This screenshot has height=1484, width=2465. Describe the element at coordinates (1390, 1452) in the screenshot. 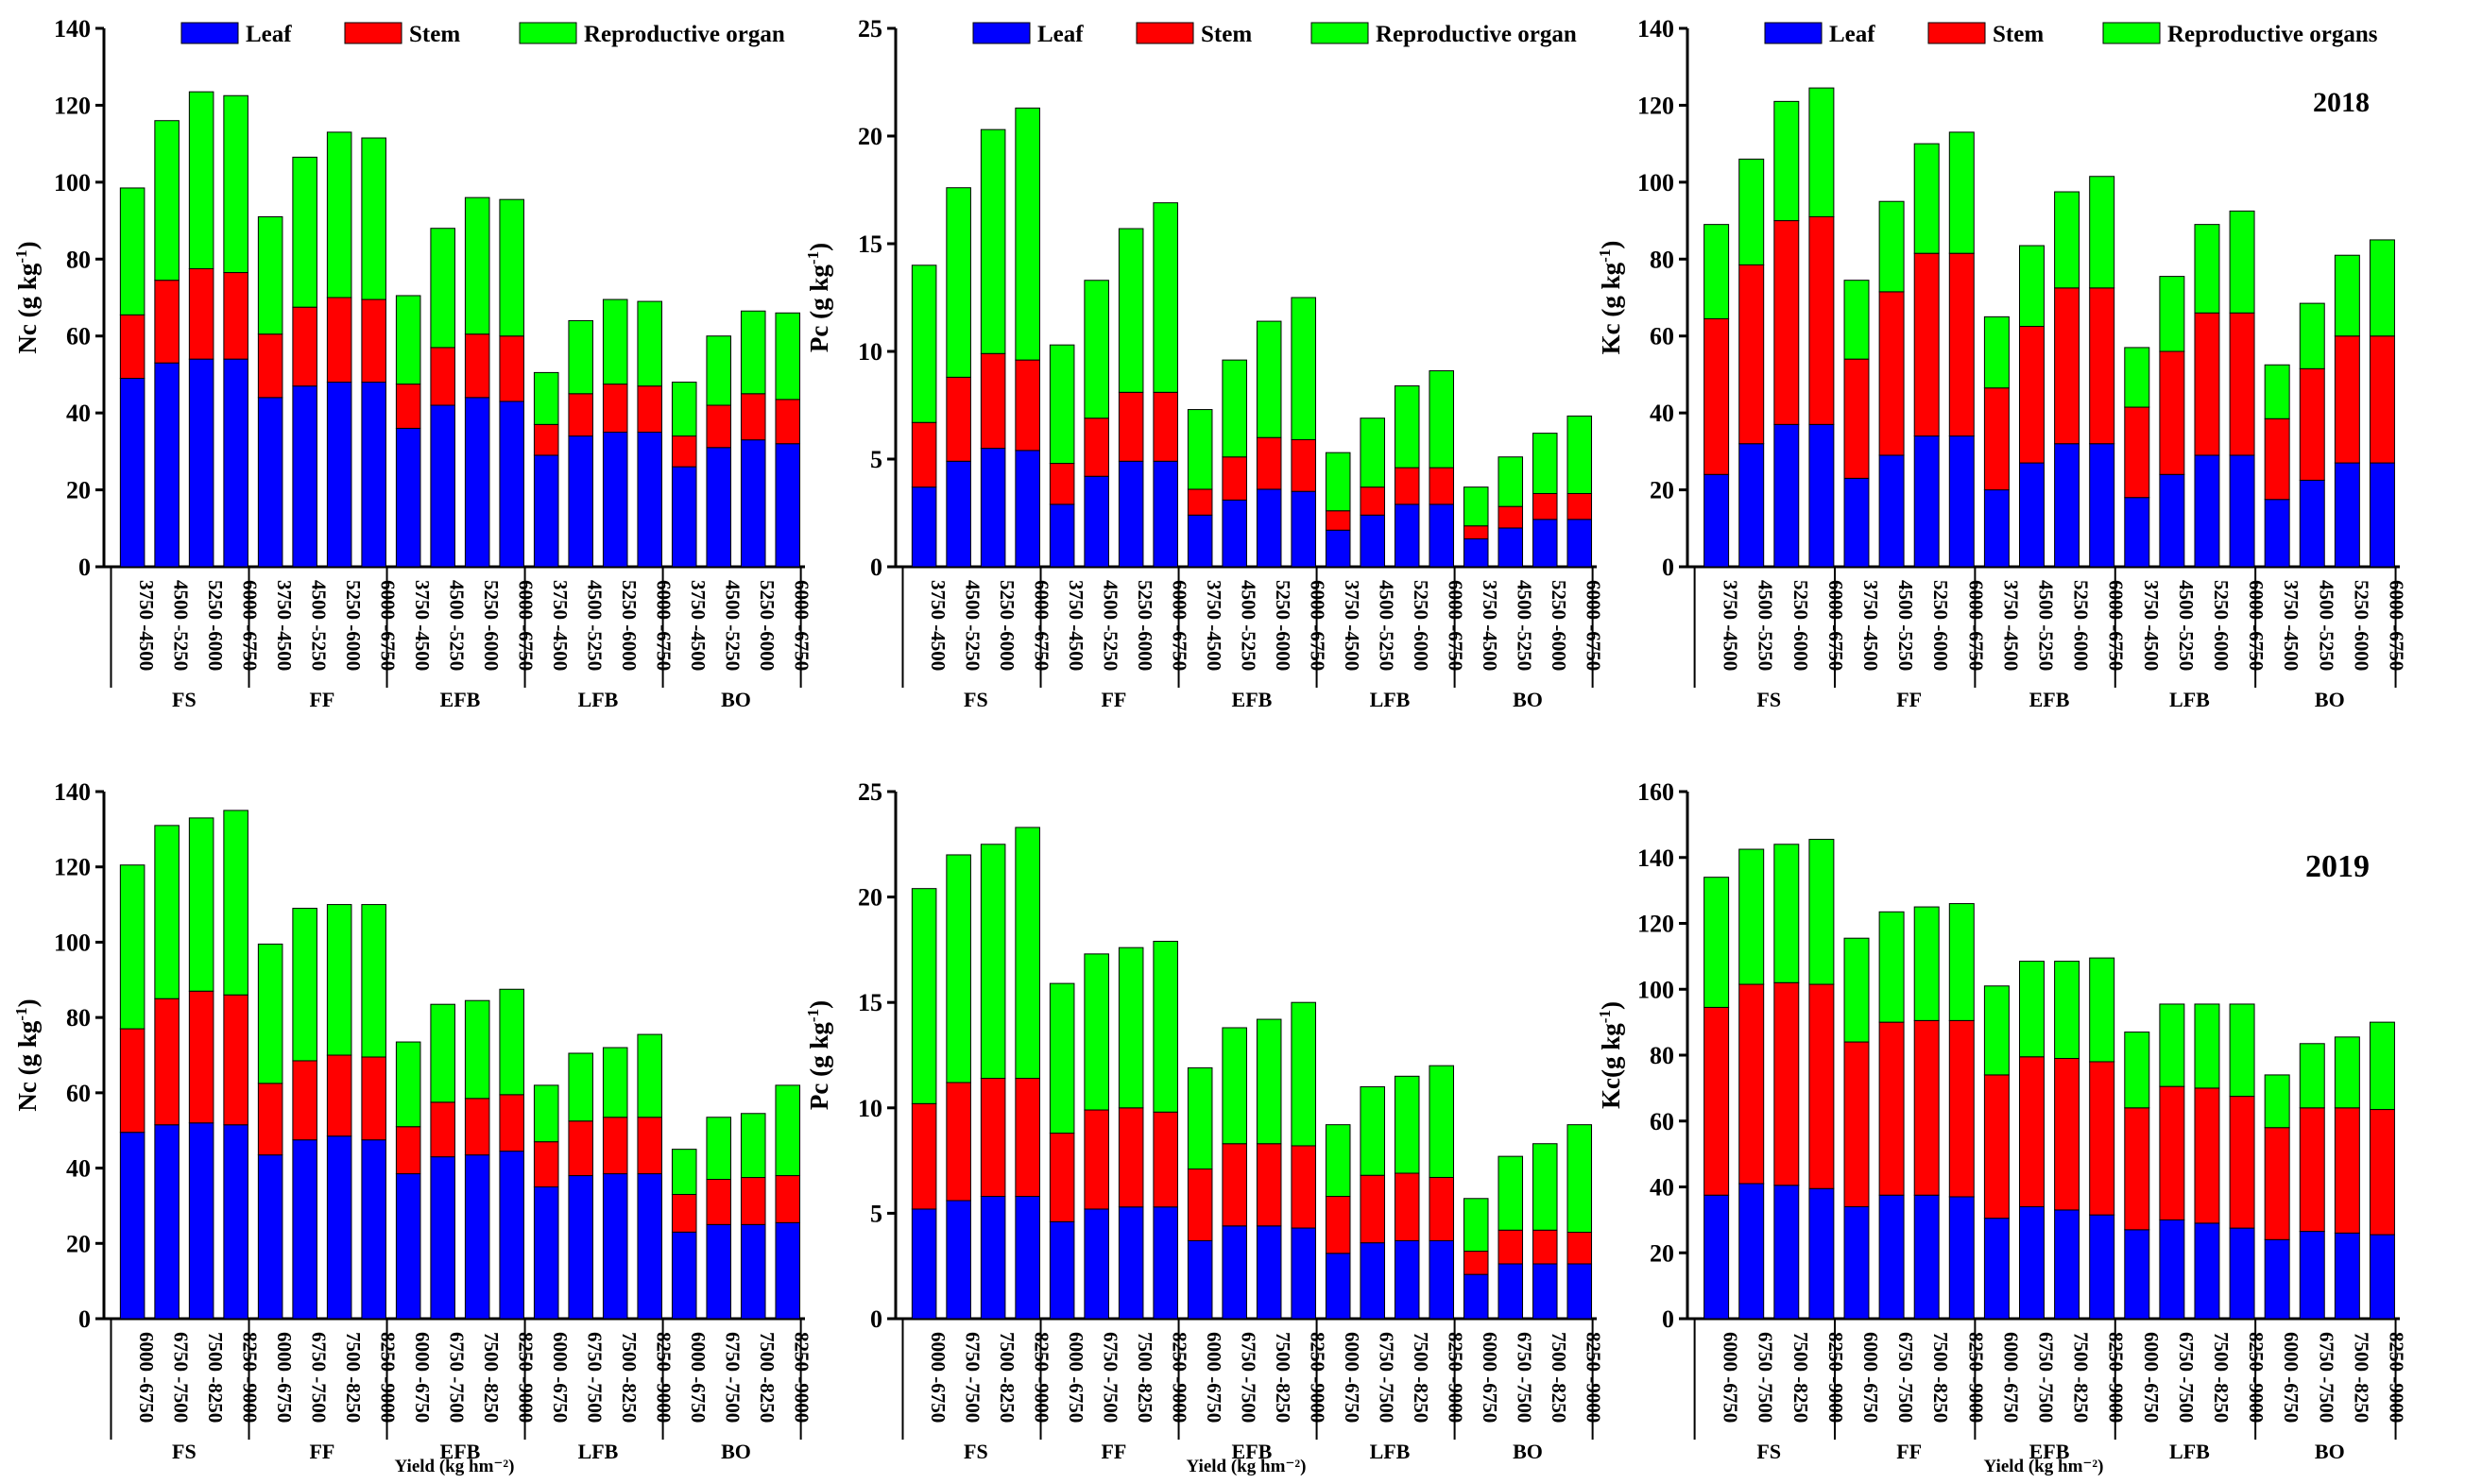

I see `group-label: LFB` at that location.